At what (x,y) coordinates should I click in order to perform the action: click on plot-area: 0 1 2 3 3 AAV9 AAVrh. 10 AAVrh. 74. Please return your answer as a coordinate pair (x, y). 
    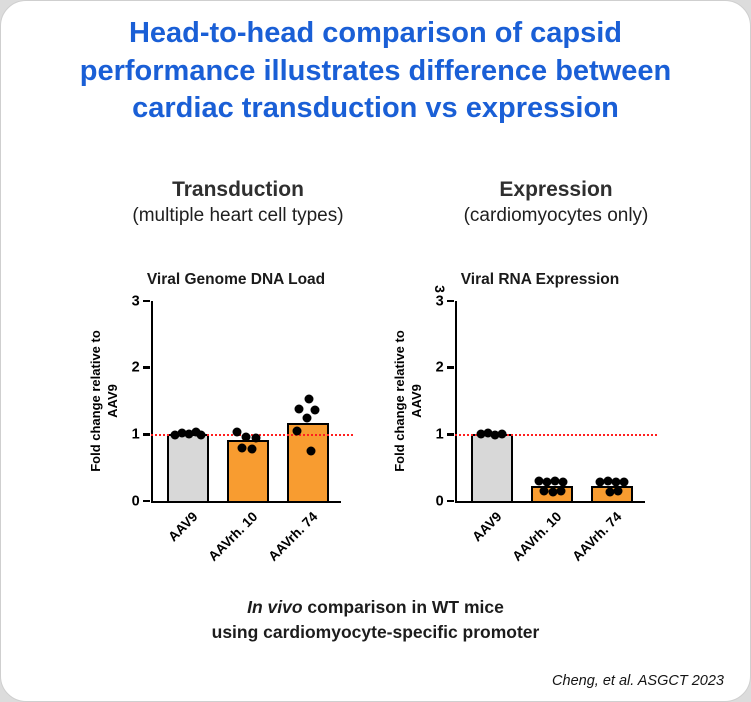
    Looking at the image, I should click on (544, 424).